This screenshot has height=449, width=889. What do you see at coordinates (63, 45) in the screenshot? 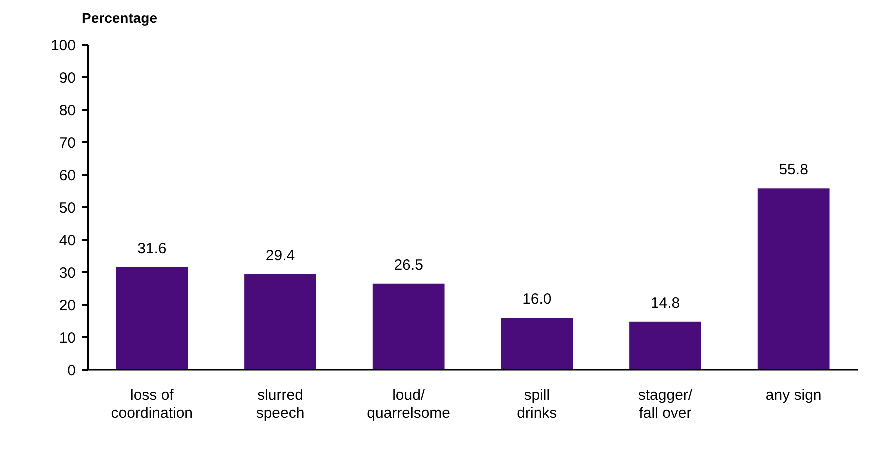
I see `y-tick-label: 100` at bounding box center [63, 45].